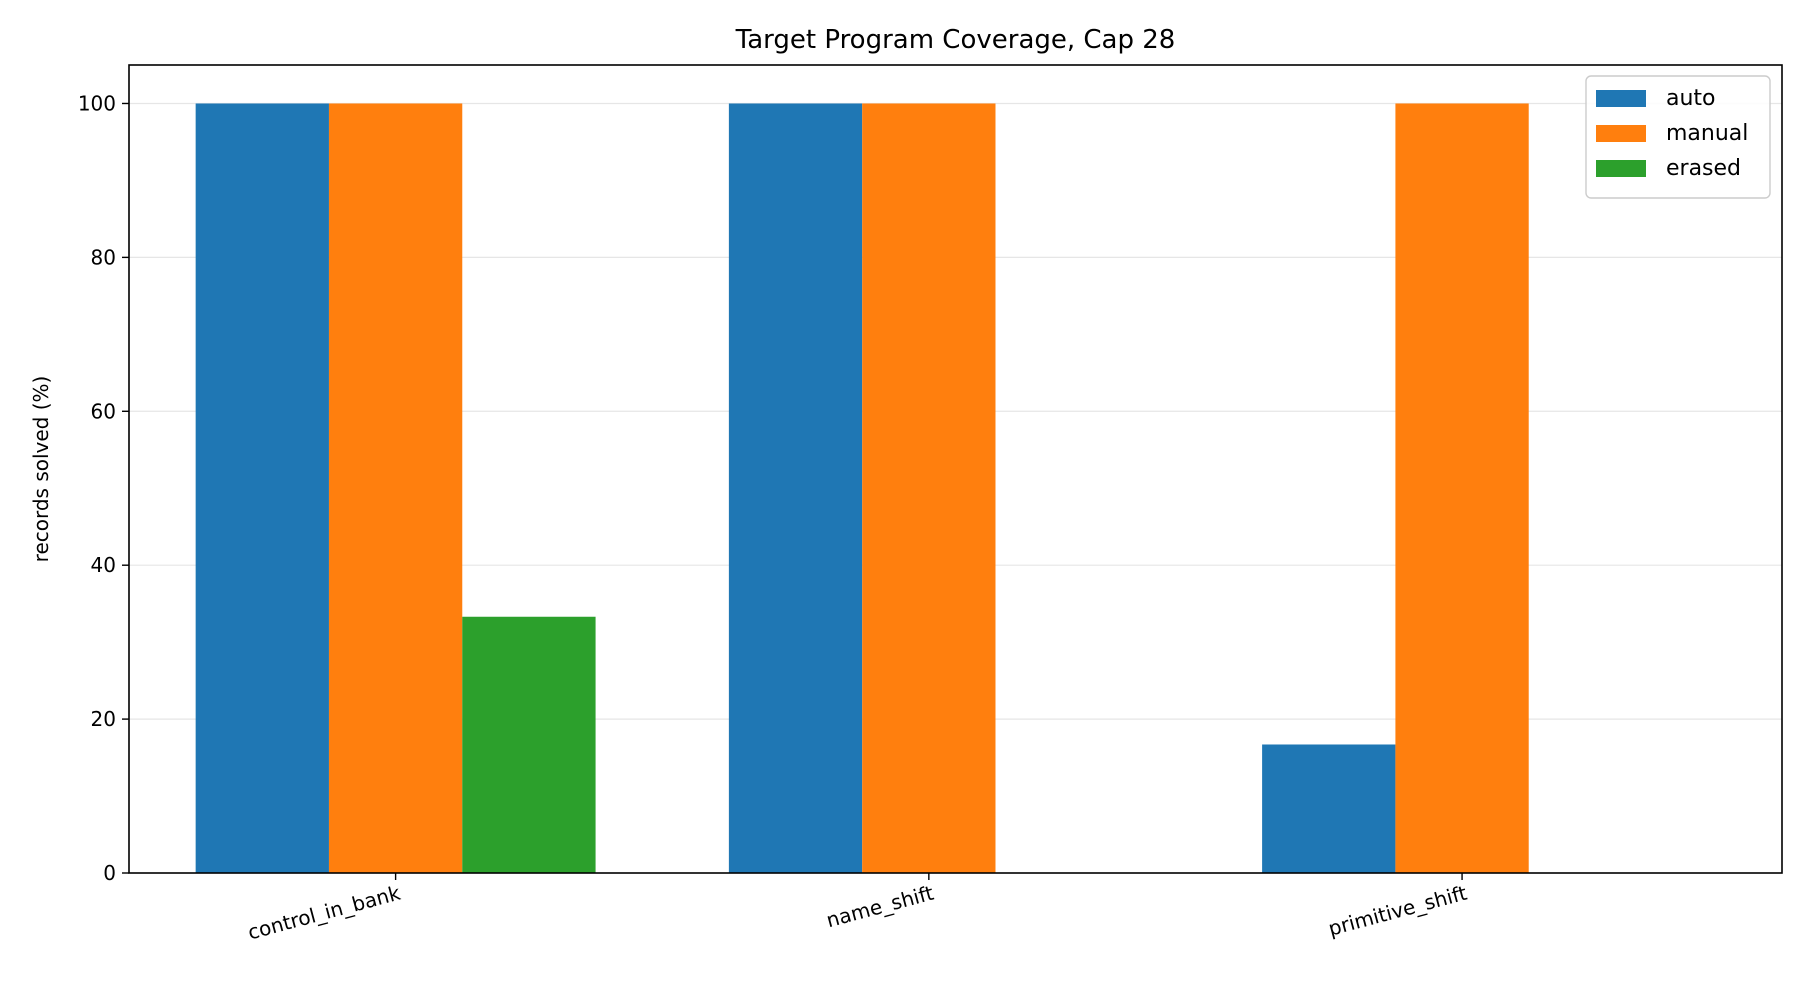 The width and height of the screenshot is (1800, 990). What do you see at coordinates (103, 257) in the screenshot?
I see `y-tick-label: 80` at bounding box center [103, 257].